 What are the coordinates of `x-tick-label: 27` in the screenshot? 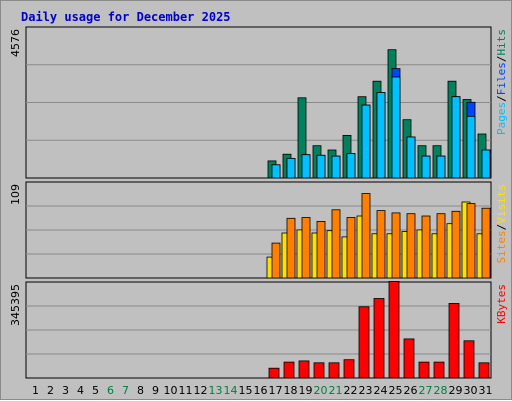 It's located at (426, 390).